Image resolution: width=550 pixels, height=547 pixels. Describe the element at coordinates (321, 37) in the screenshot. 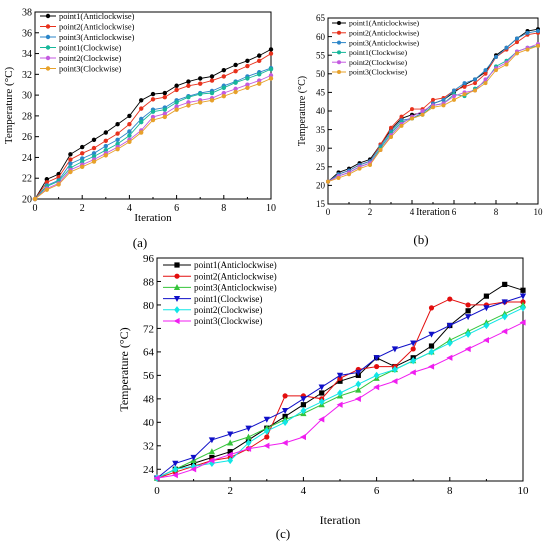

I see `y-tick-label: 60` at that location.